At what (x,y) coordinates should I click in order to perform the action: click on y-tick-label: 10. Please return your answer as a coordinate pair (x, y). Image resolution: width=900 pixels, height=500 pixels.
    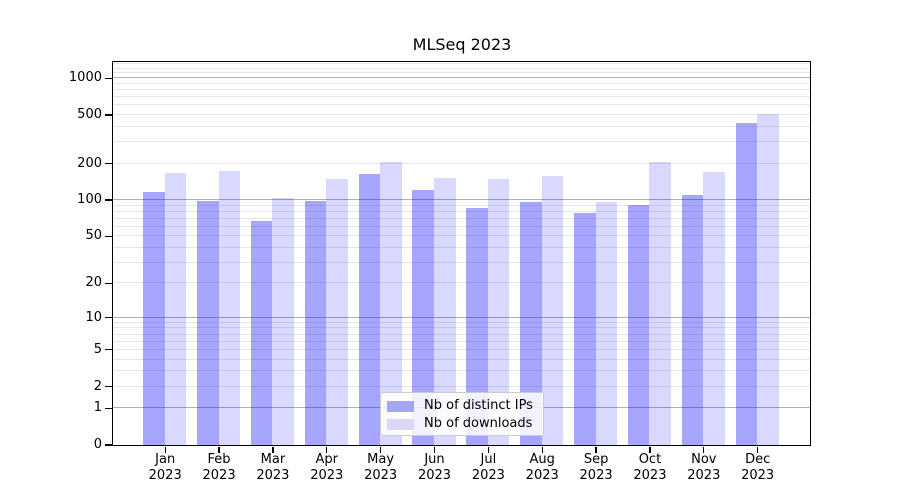
    Looking at the image, I should click on (93, 317).